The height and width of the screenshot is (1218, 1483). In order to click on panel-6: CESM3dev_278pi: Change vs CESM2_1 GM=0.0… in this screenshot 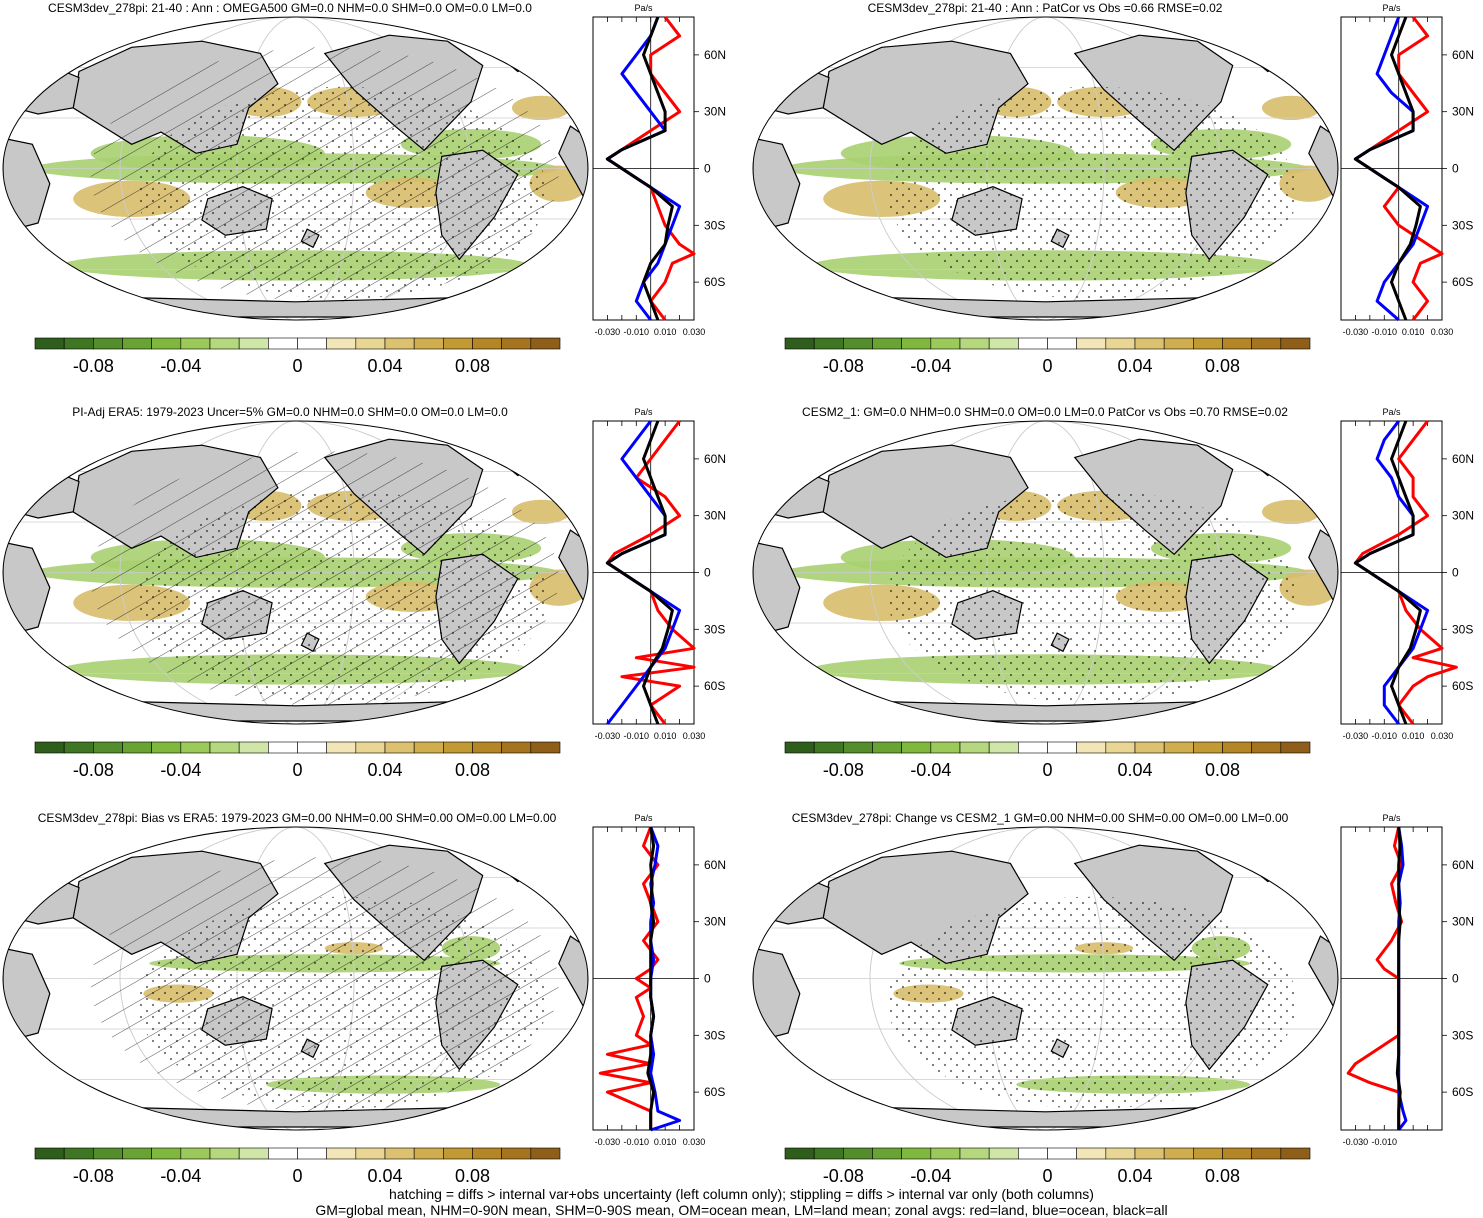, I will do `click(1113, 998)`.